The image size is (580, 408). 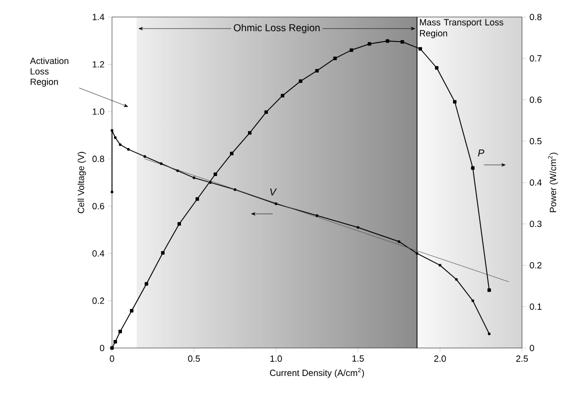 I want to click on annotation: P, so click(x=481, y=153).